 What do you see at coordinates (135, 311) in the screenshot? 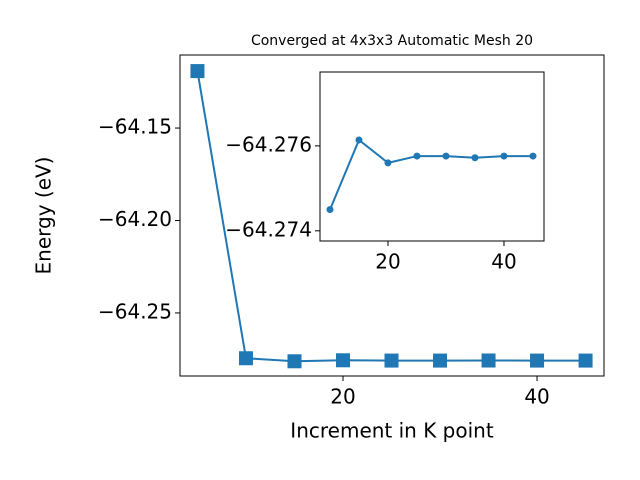
I see `y-tick-label: −64.25` at bounding box center [135, 311].